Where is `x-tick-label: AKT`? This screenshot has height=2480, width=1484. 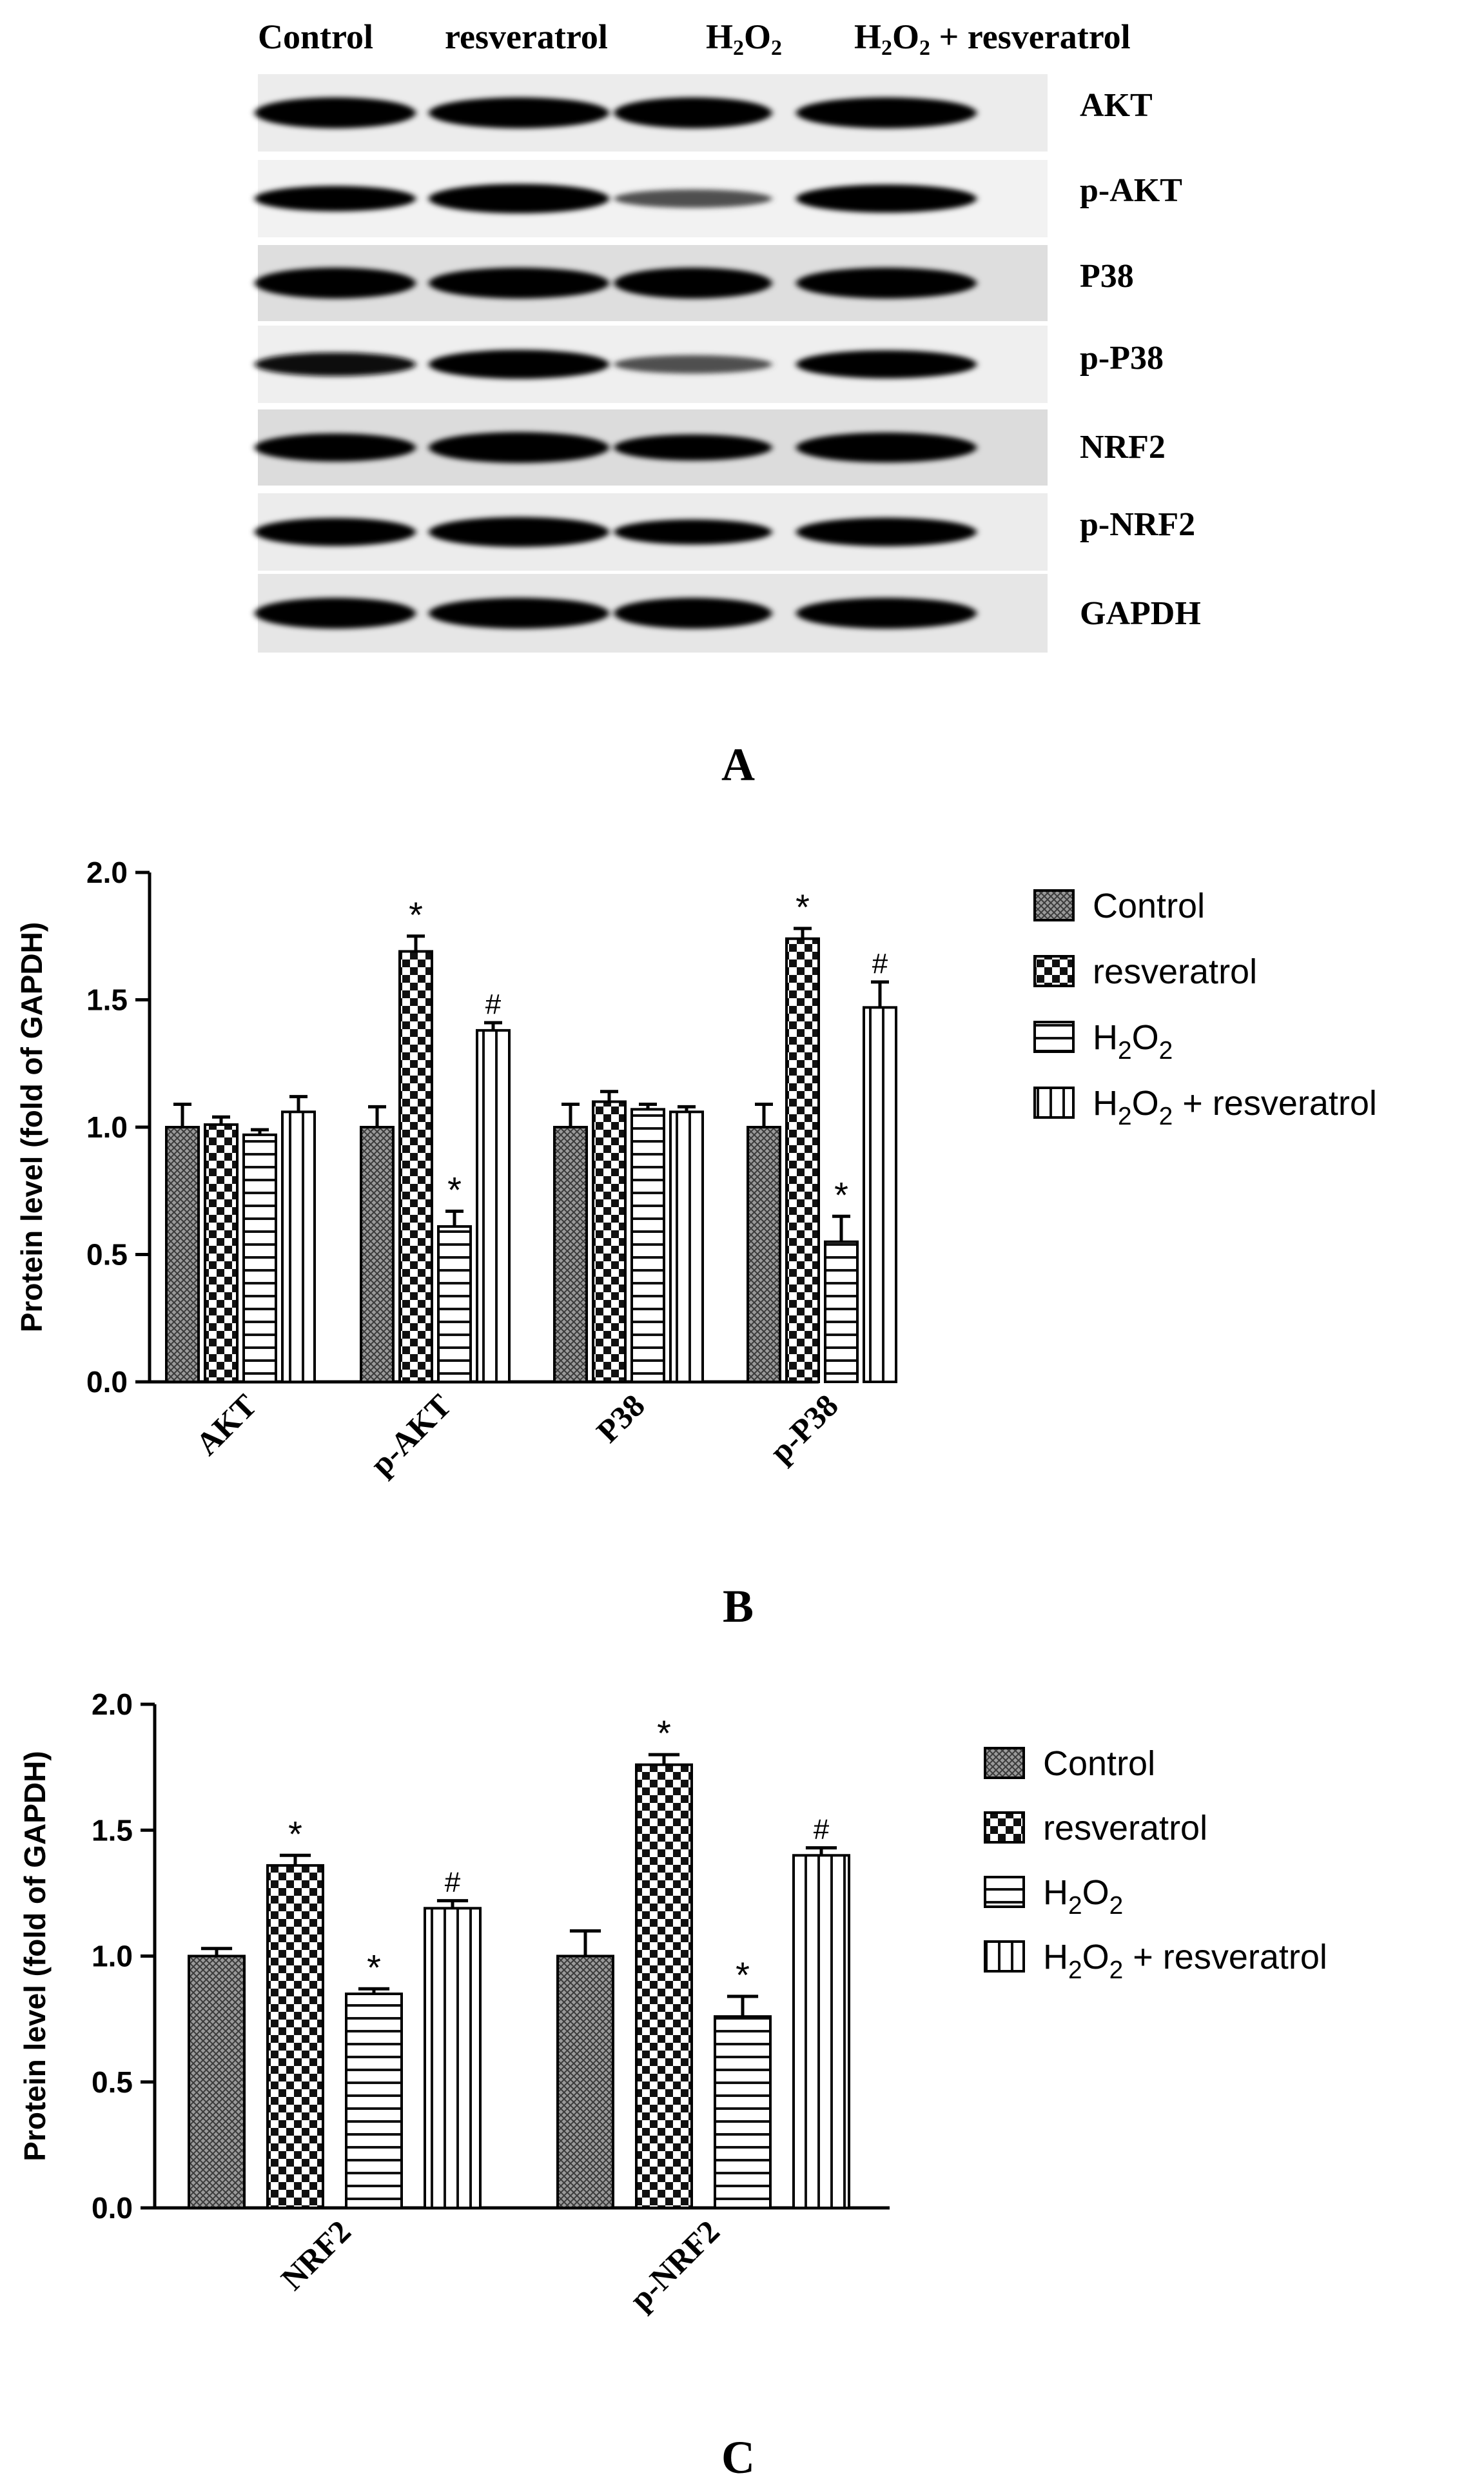
x-tick-label: AKT is located at coordinates (226, 1424).